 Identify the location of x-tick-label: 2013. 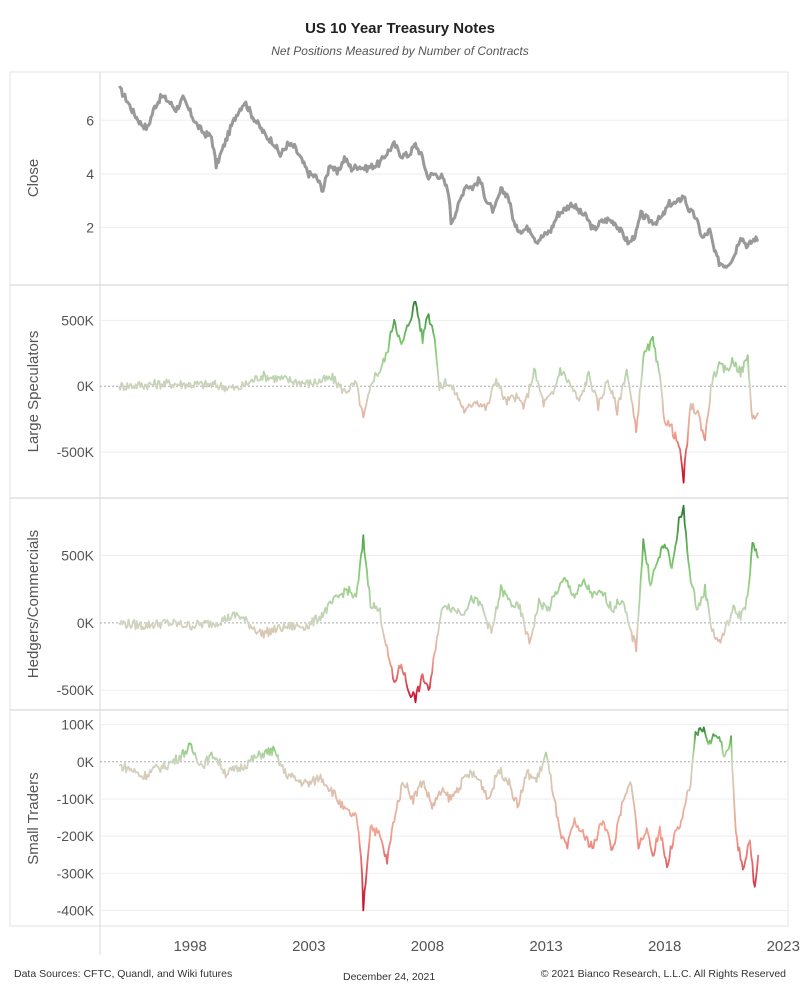
(545, 946).